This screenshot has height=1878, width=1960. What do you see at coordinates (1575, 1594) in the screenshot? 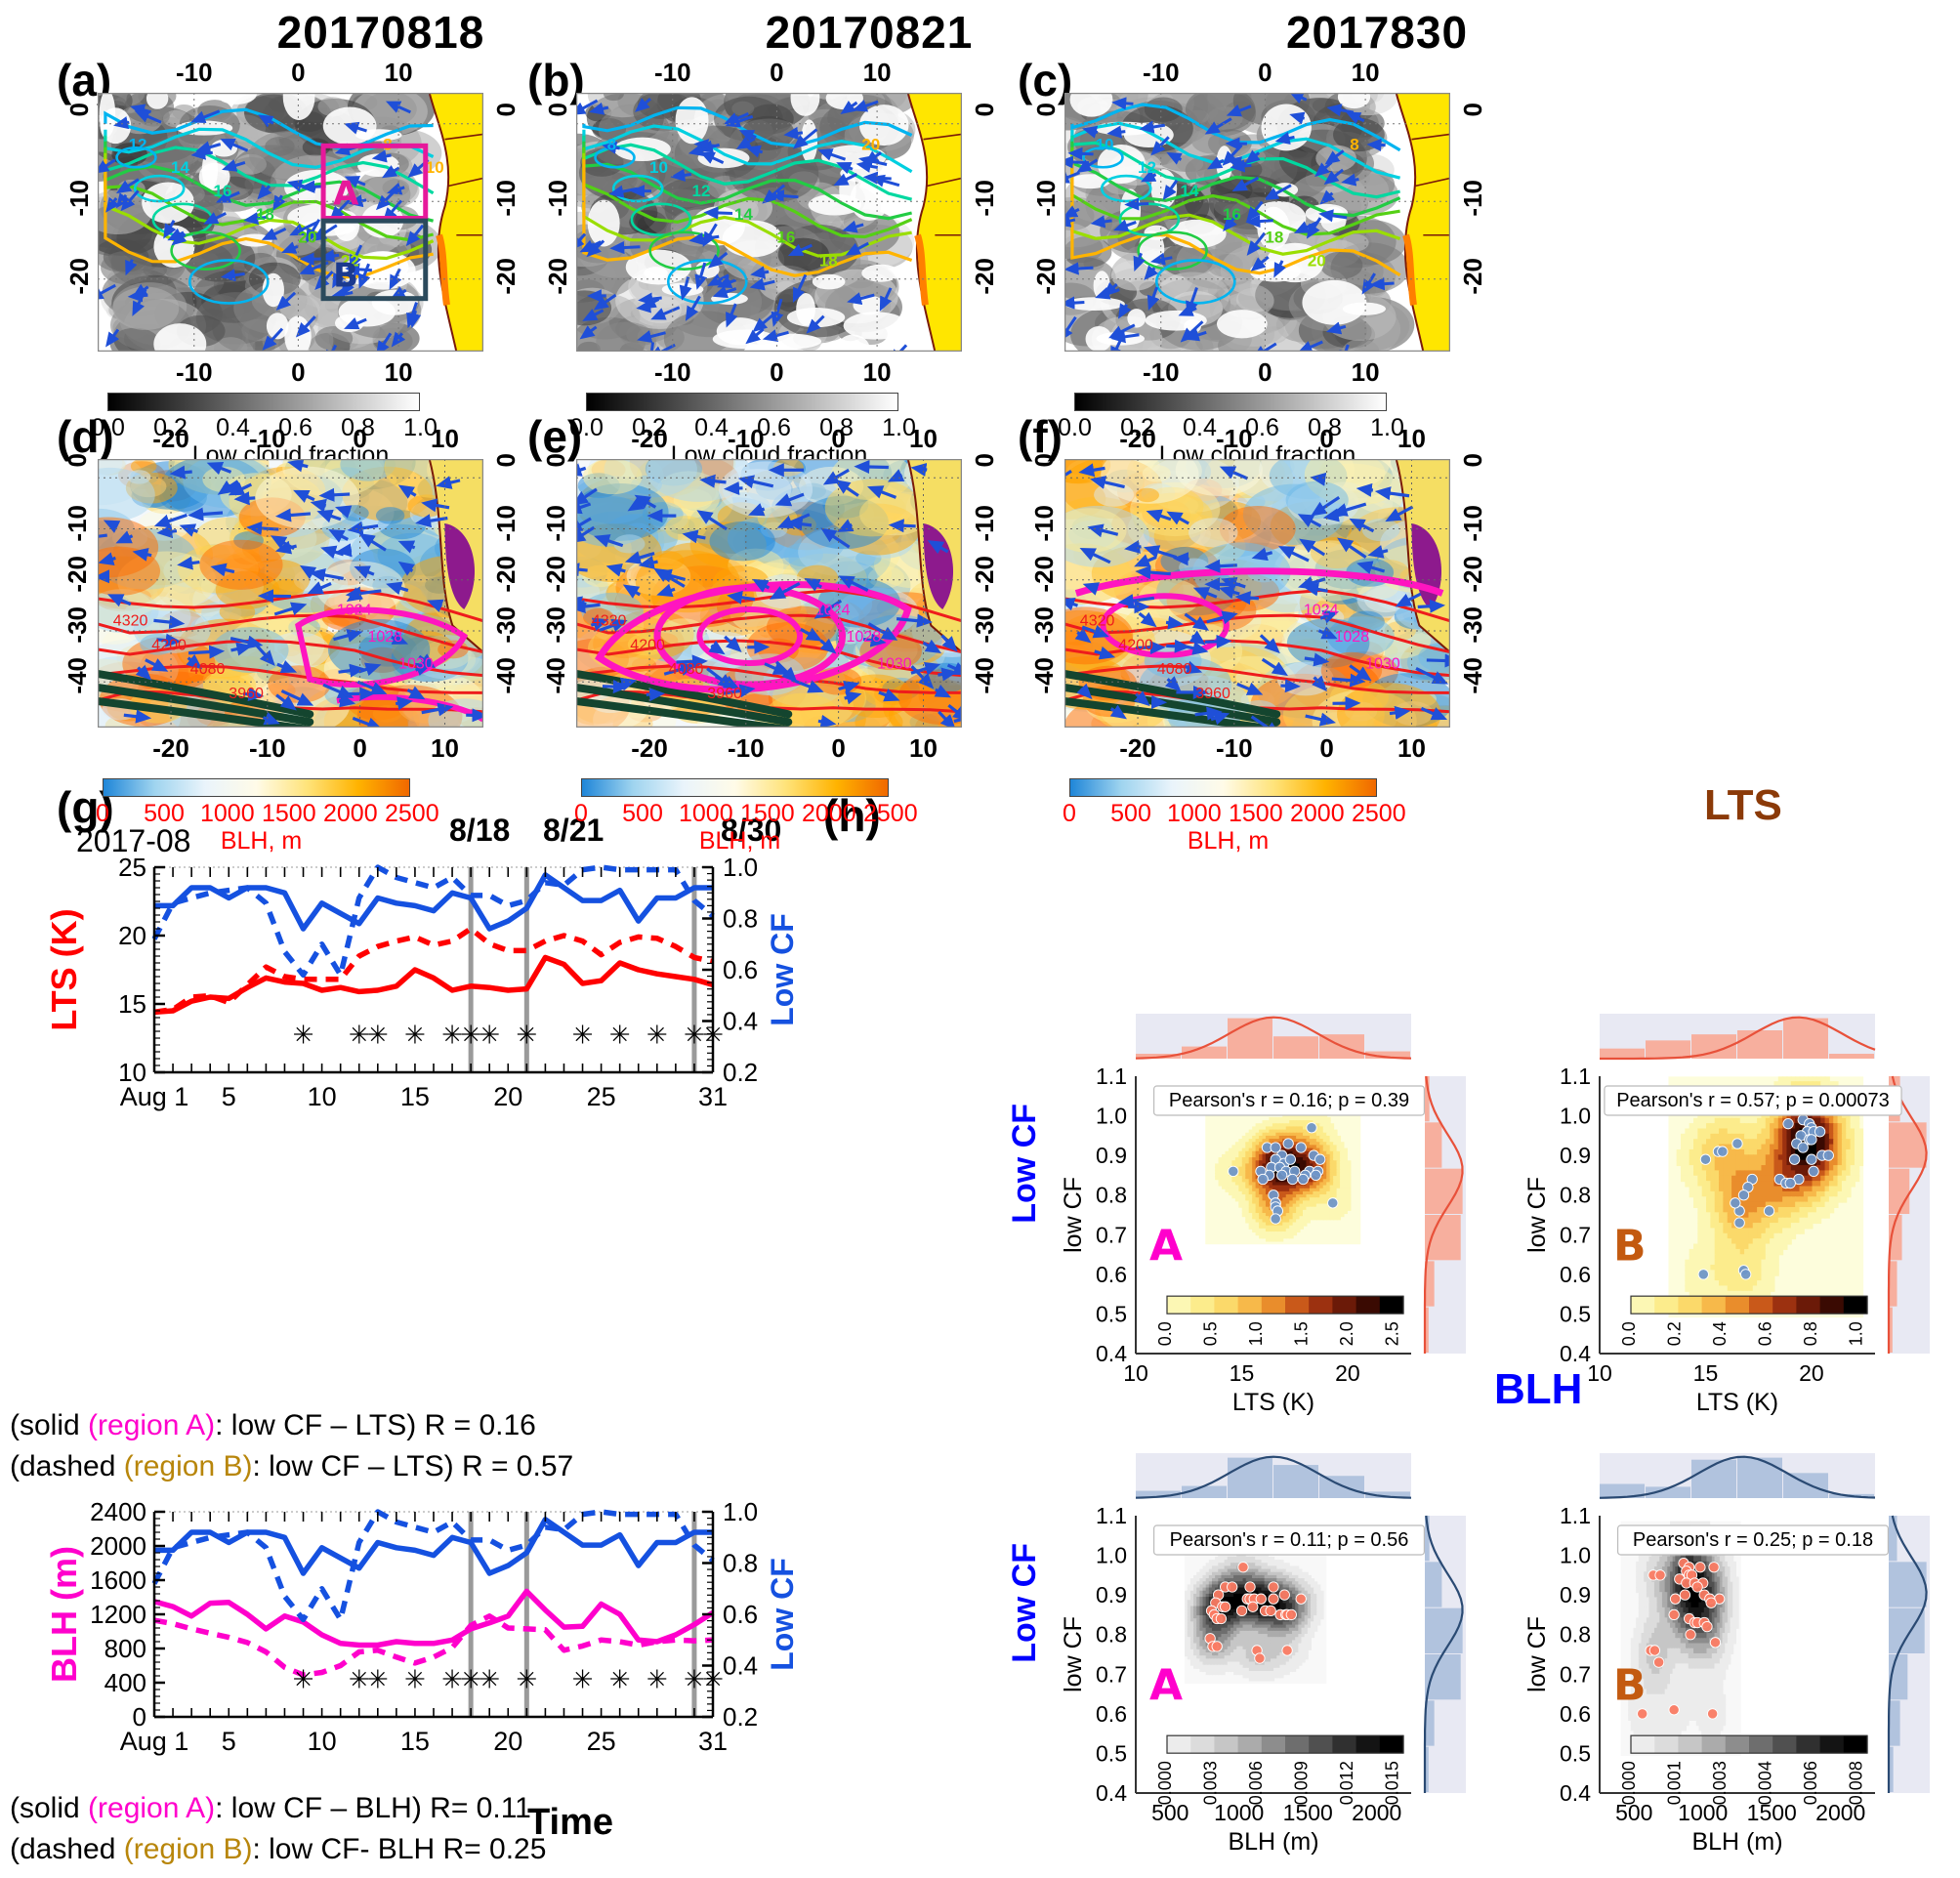
I see `h-y-tick: 0.9` at bounding box center [1575, 1594].